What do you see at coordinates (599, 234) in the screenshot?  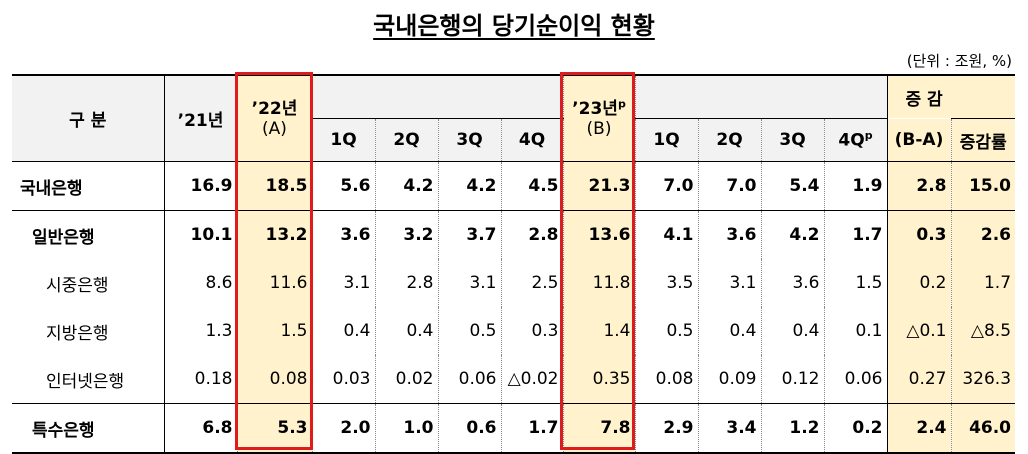 I see `cell-y23: 13.6` at bounding box center [599, 234].